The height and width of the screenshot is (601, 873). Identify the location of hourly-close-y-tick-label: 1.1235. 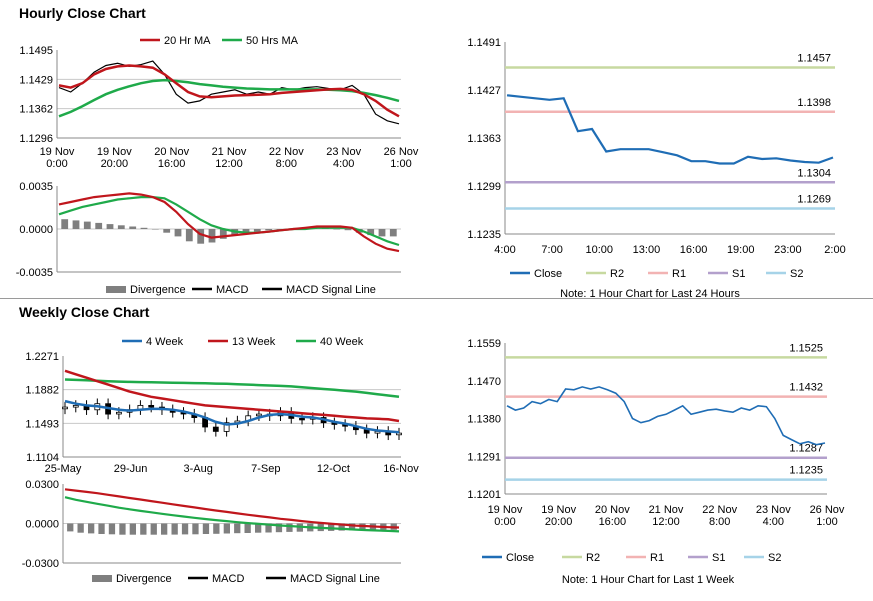
(484, 235).